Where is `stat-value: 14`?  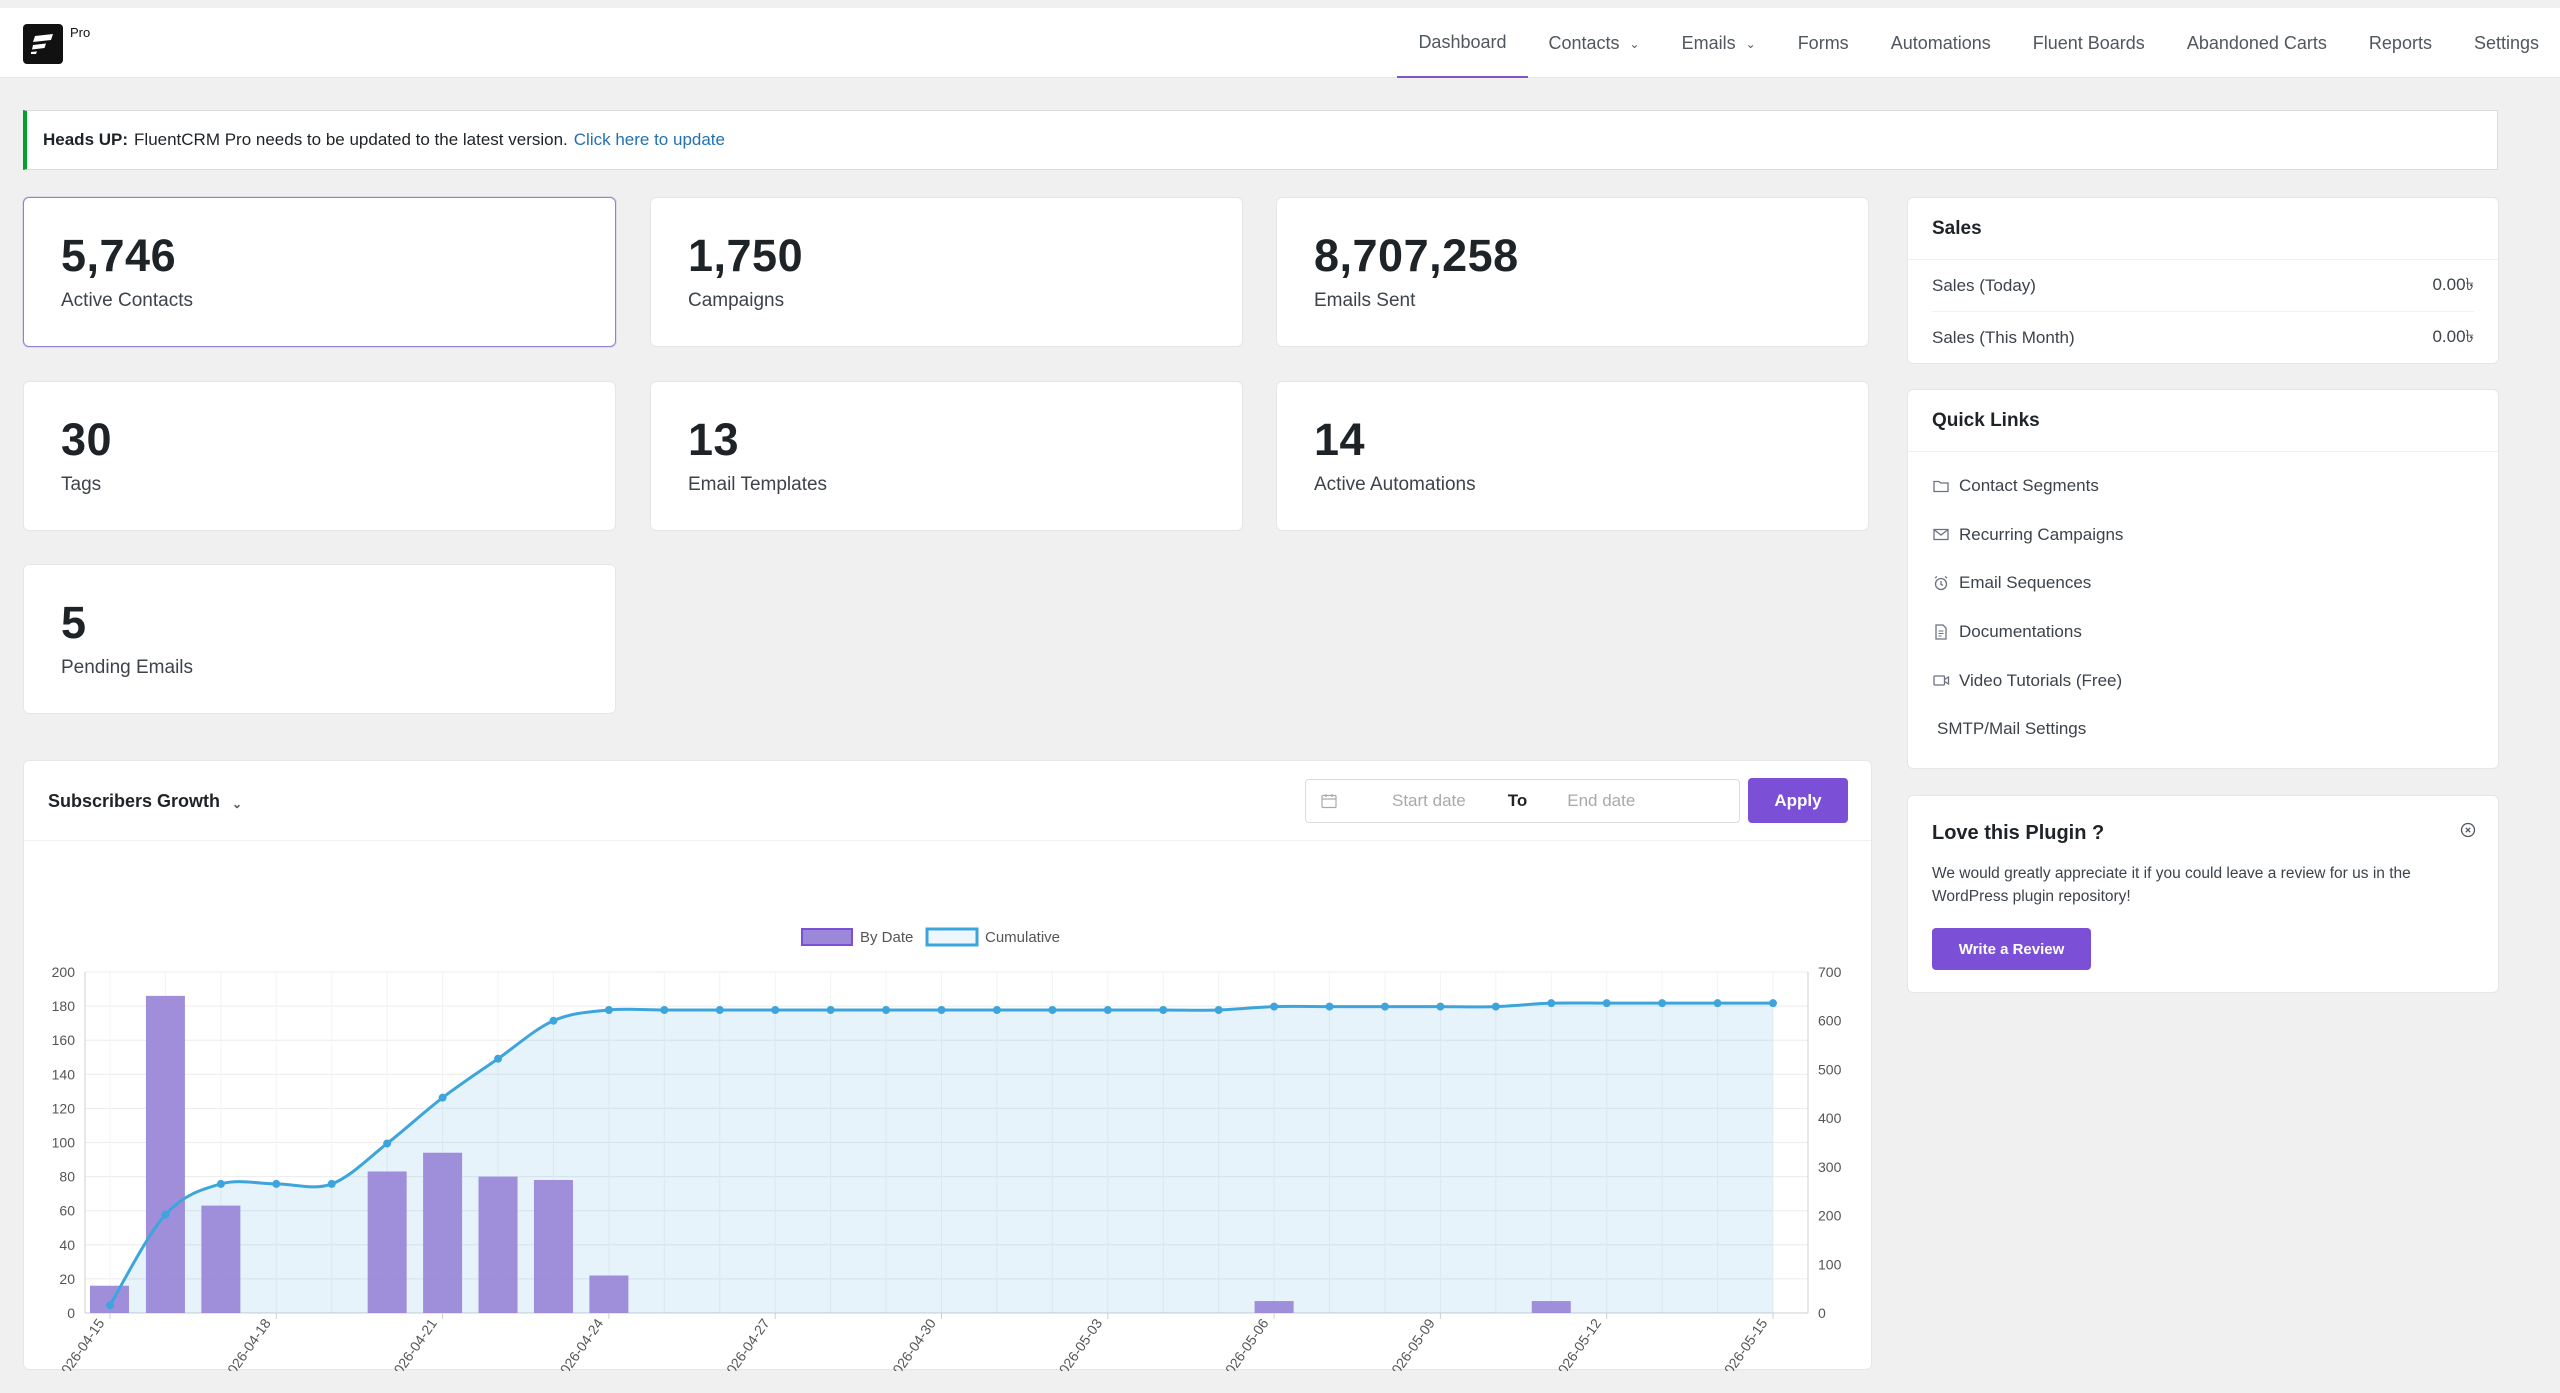
stat-value: 14 is located at coordinates (1340, 439).